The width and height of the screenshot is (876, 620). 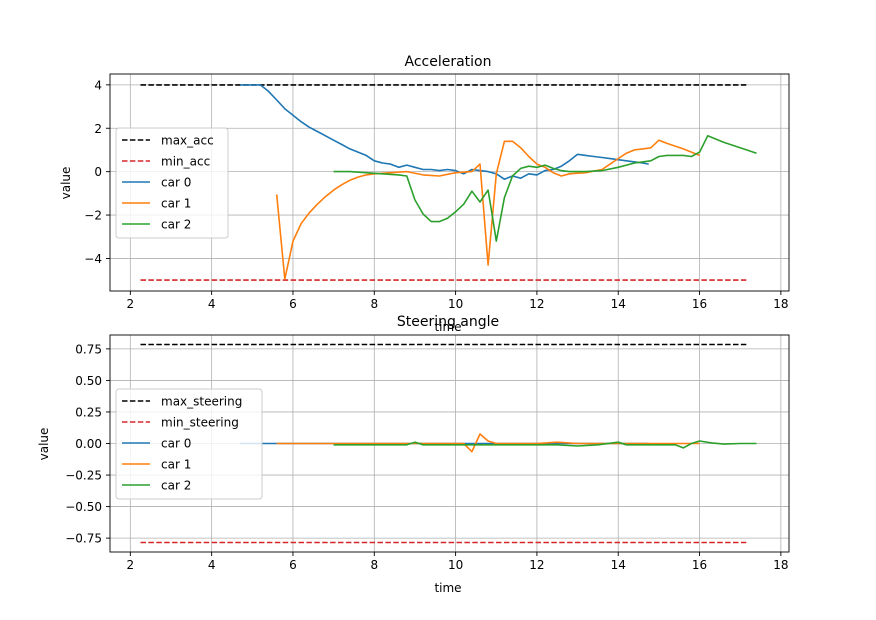 What do you see at coordinates (374, 565) in the screenshot?
I see `steering-xtick-label: 8` at bounding box center [374, 565].